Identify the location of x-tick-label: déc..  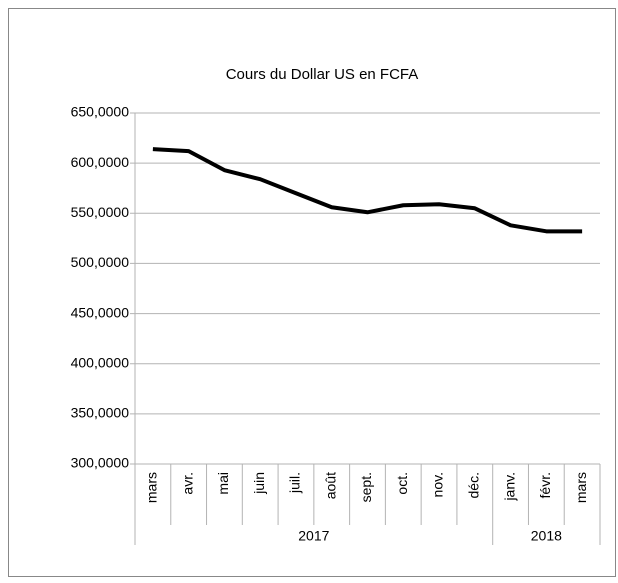
(474, 485).